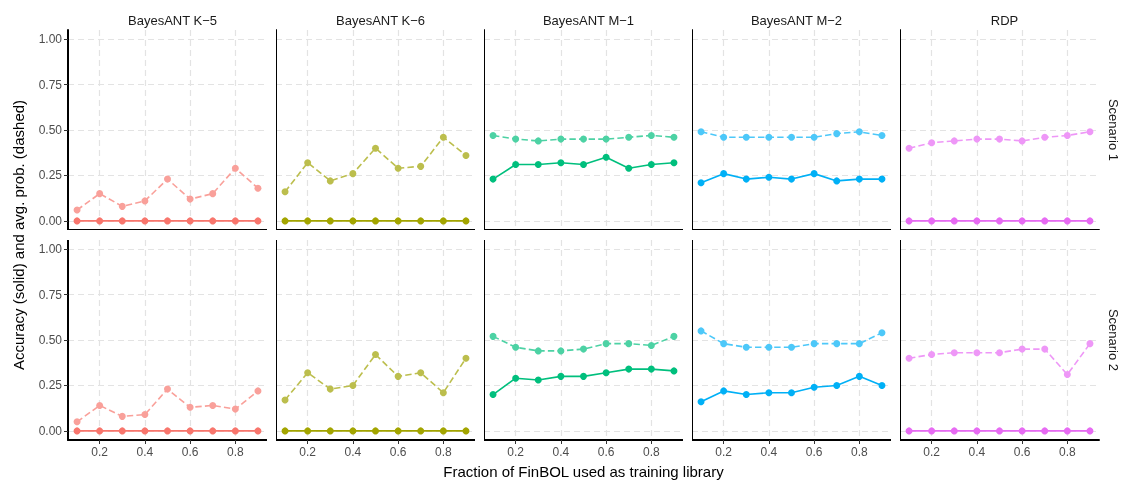 This screenshot has width=1144, height=489. Describe the element at coordinates (50, 39) in the screenshot. I see `y-tick-label: 1.00` at that location.